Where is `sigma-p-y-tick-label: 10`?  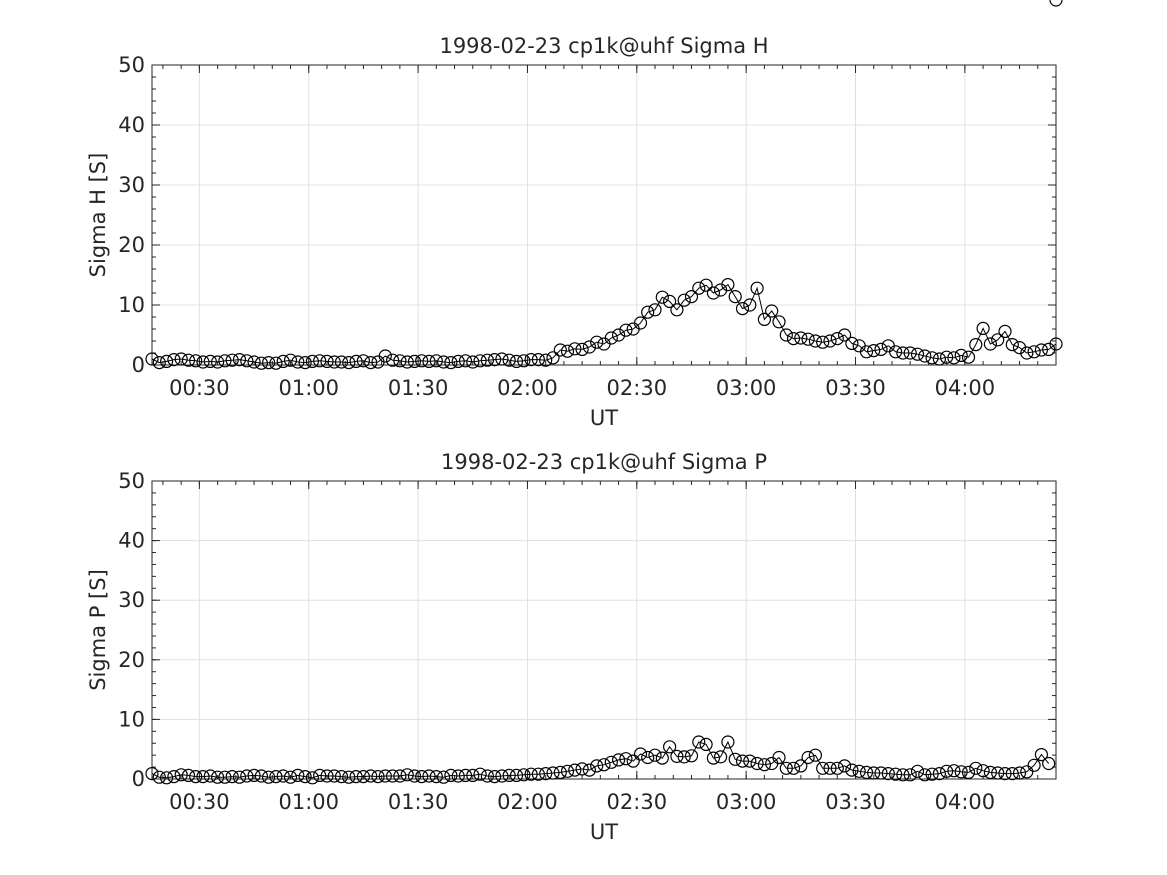 sigma-p-y-tick-label: 10 is located at coordinates (131, 719).